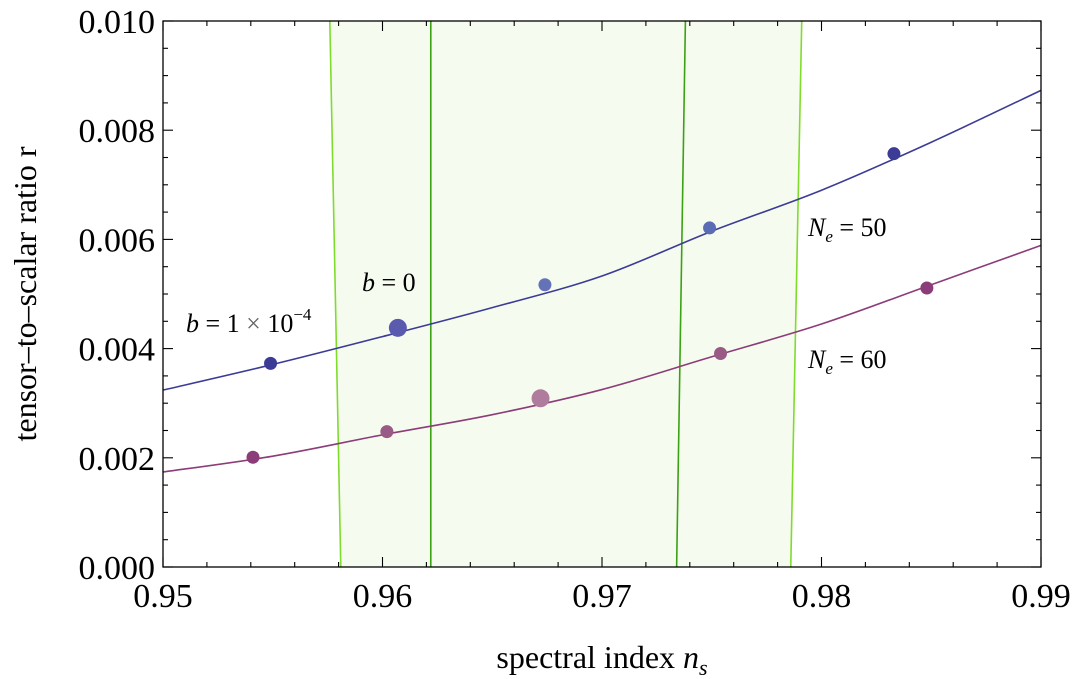  What do you see at coordinates (681, 294) in the screenshot?
I see `band-inner-right-edge` at bounding box center [681, 294].